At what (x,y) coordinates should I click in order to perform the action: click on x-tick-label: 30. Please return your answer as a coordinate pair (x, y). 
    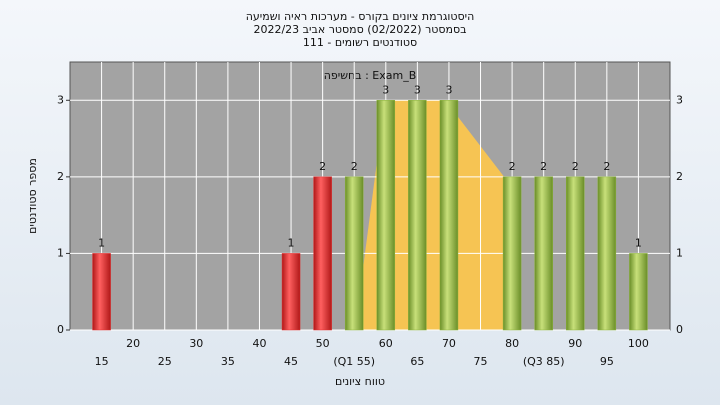
    Looking at the image, I should click on (196, 343).